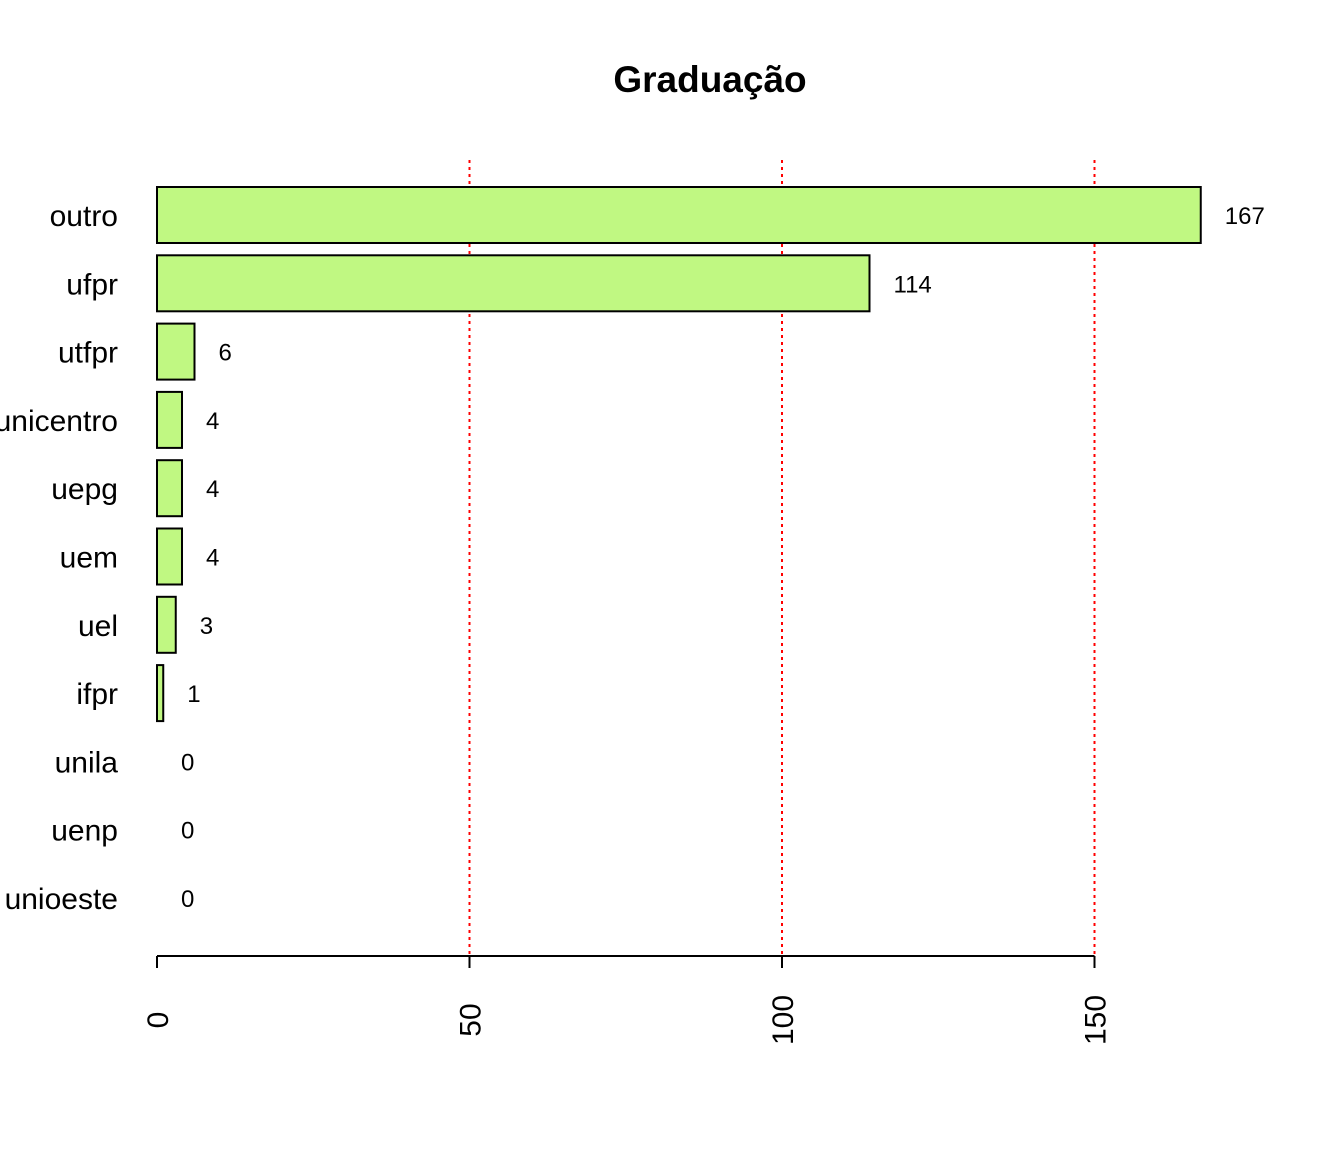  I want to click on category-label-uepg: uepg, so click(84, 489).